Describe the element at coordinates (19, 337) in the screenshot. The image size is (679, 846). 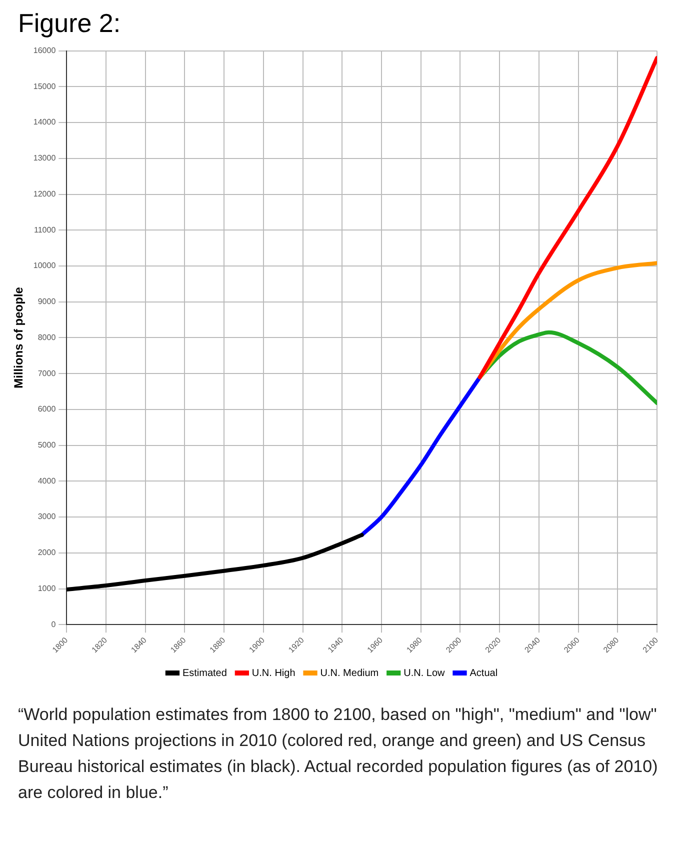
I see `y-axis-title: Millions of people` at that location.